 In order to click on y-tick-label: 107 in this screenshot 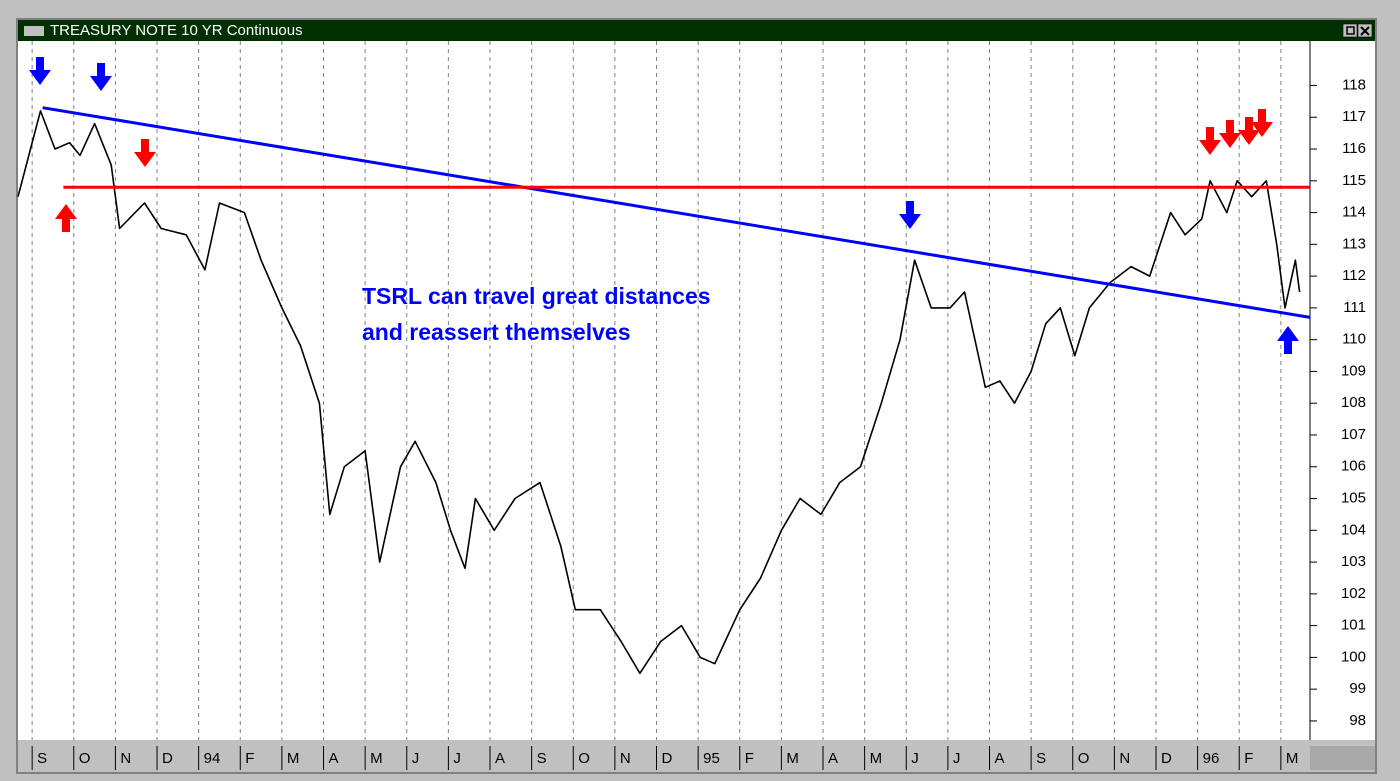, I will do `click(1353, 434)`.